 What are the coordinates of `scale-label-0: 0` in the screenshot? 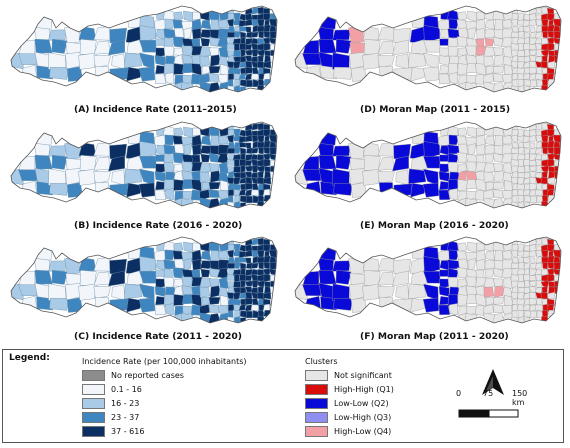 It's located at (459, 393).